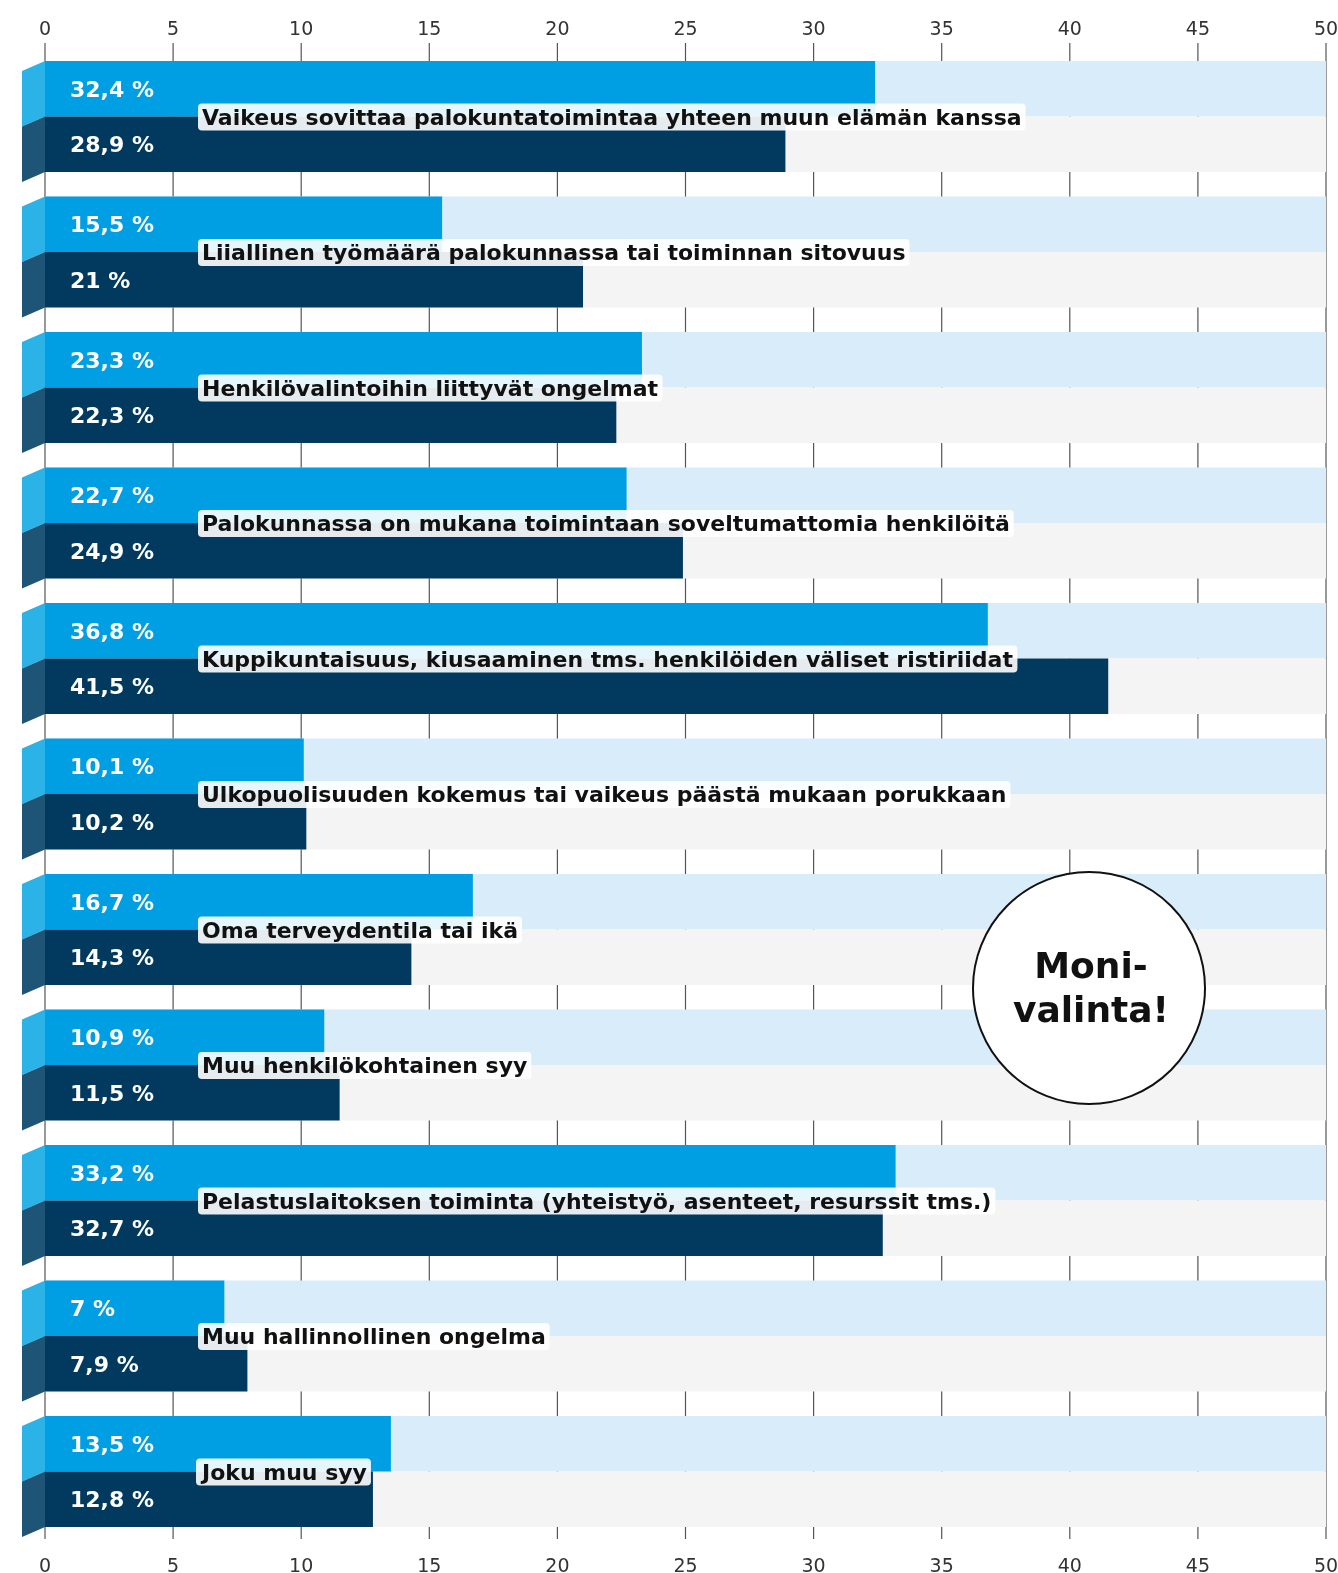 The height and width of the screenshot is (1573, 1338). I want to click on data-label: 11,5 %, so click(112, 1093).